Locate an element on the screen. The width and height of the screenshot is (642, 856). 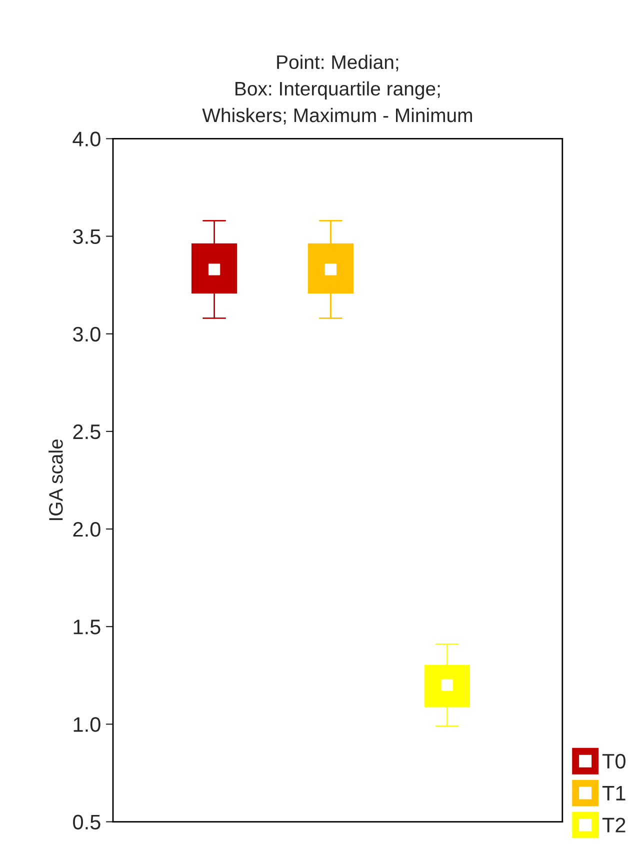
chart-title: Point: Median; Box: Interquartile range; Whiskers; Maximum - Minimum is located at coordinates (337, 89).